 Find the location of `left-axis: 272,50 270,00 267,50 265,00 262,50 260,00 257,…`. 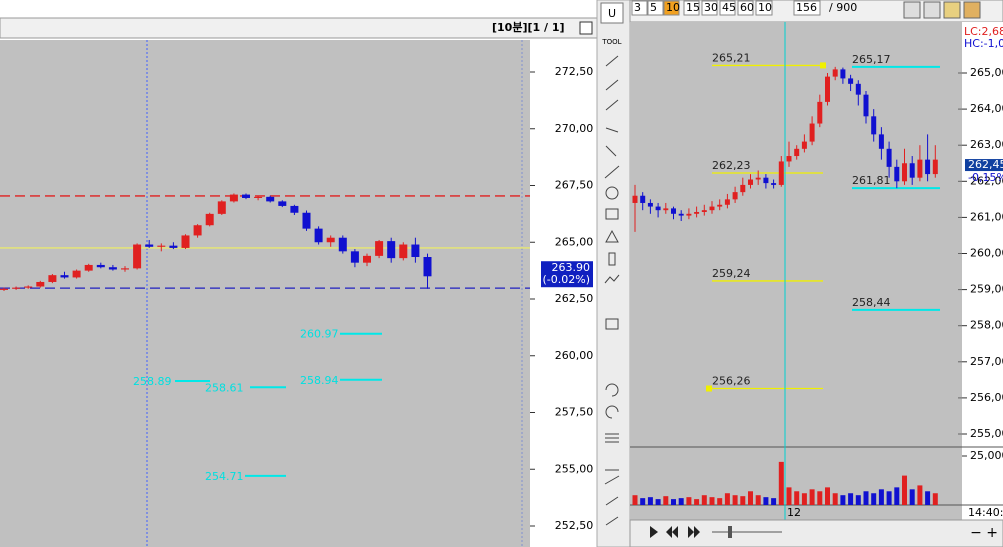

left-axis: 272,50 270,00 267,50 265,00 262,50 260,00 257,… is located at coordinates (561, 298).